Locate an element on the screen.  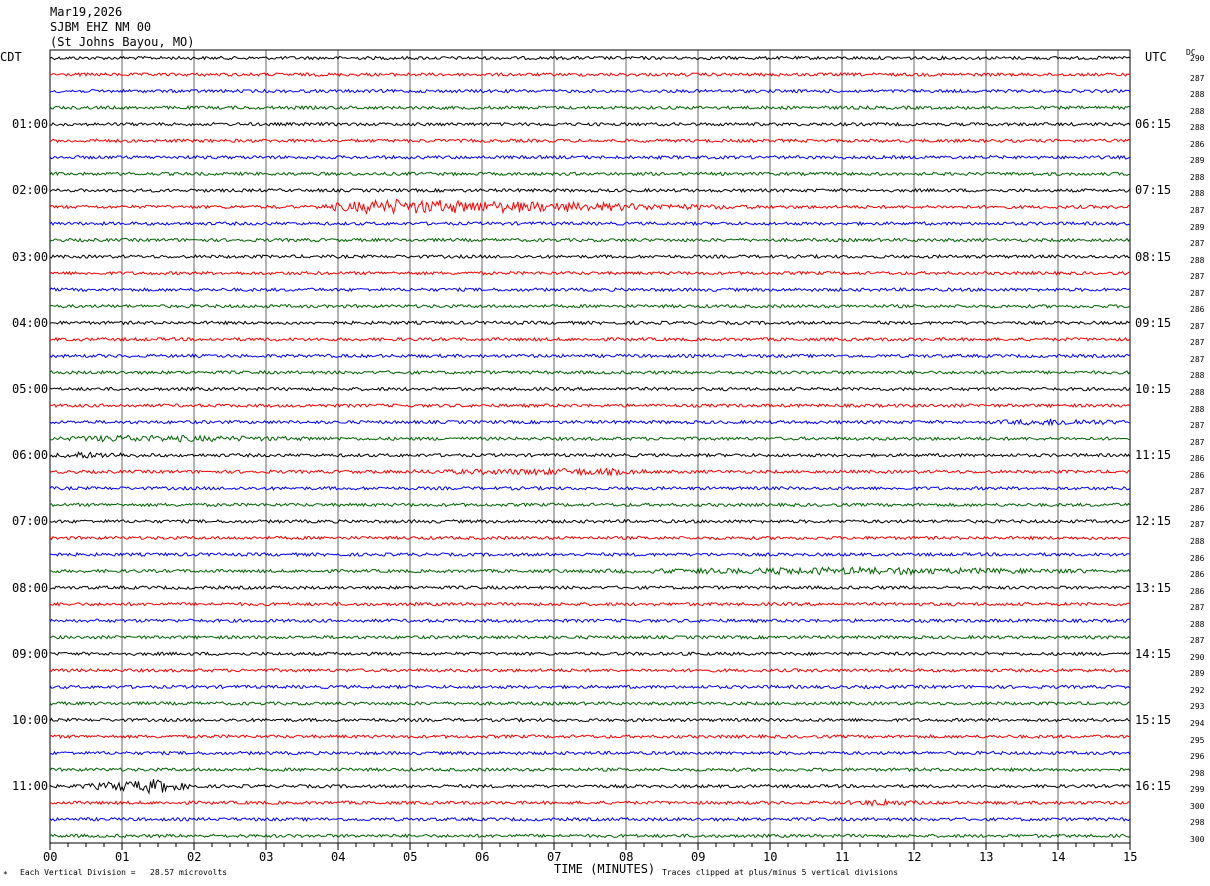
corner-mark: * is located at coordinates (5, 874).